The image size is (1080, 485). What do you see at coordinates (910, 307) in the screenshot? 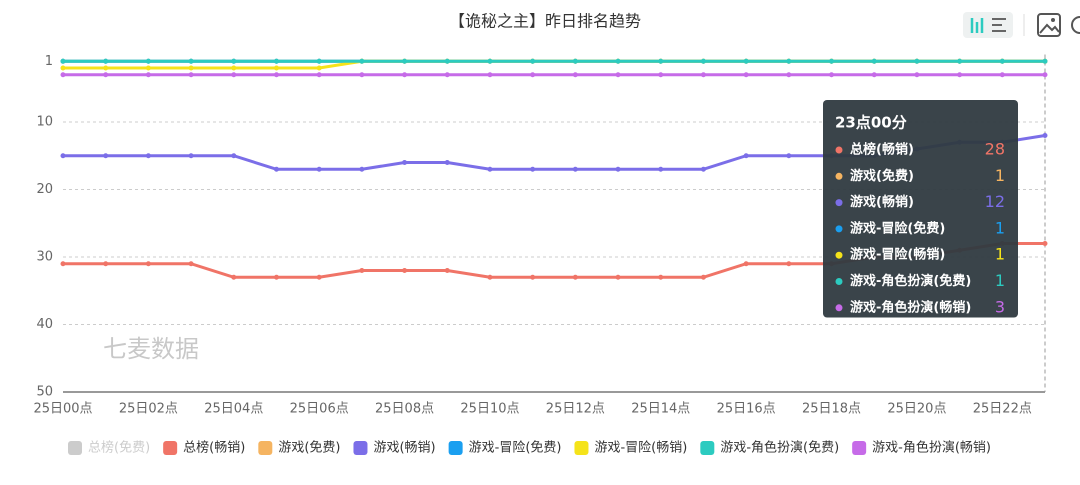
I see `tooltip-name: 游戏-角色扮演(畅销)` at bounding box center [910, 307].